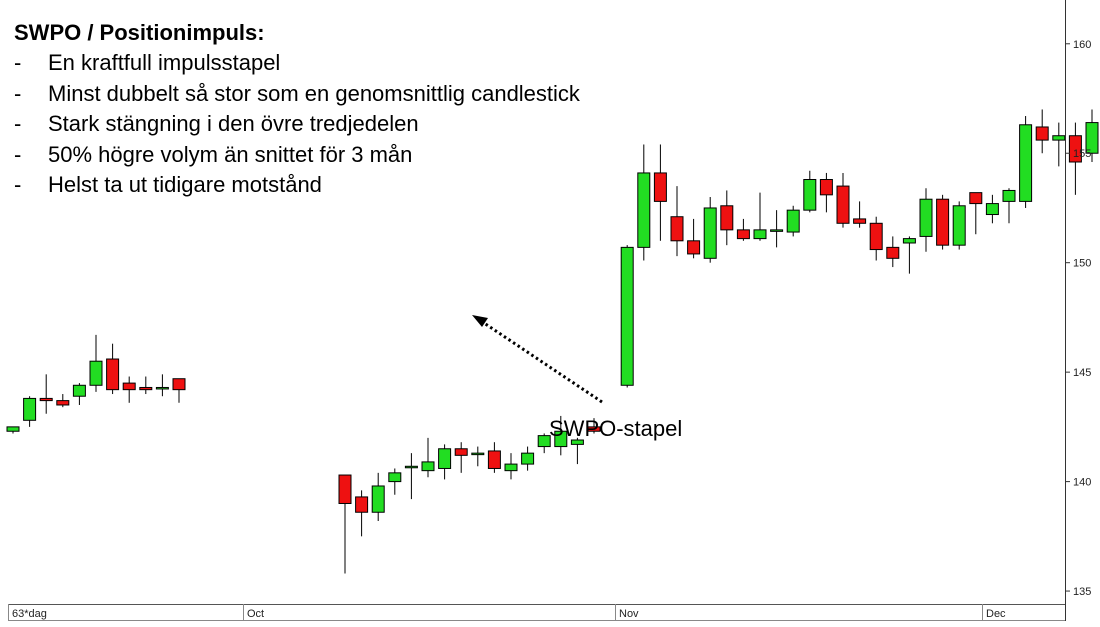 This screenshot has height=627, width=1100. I want to click on y-tick-label: 145, so click(1082, 373).